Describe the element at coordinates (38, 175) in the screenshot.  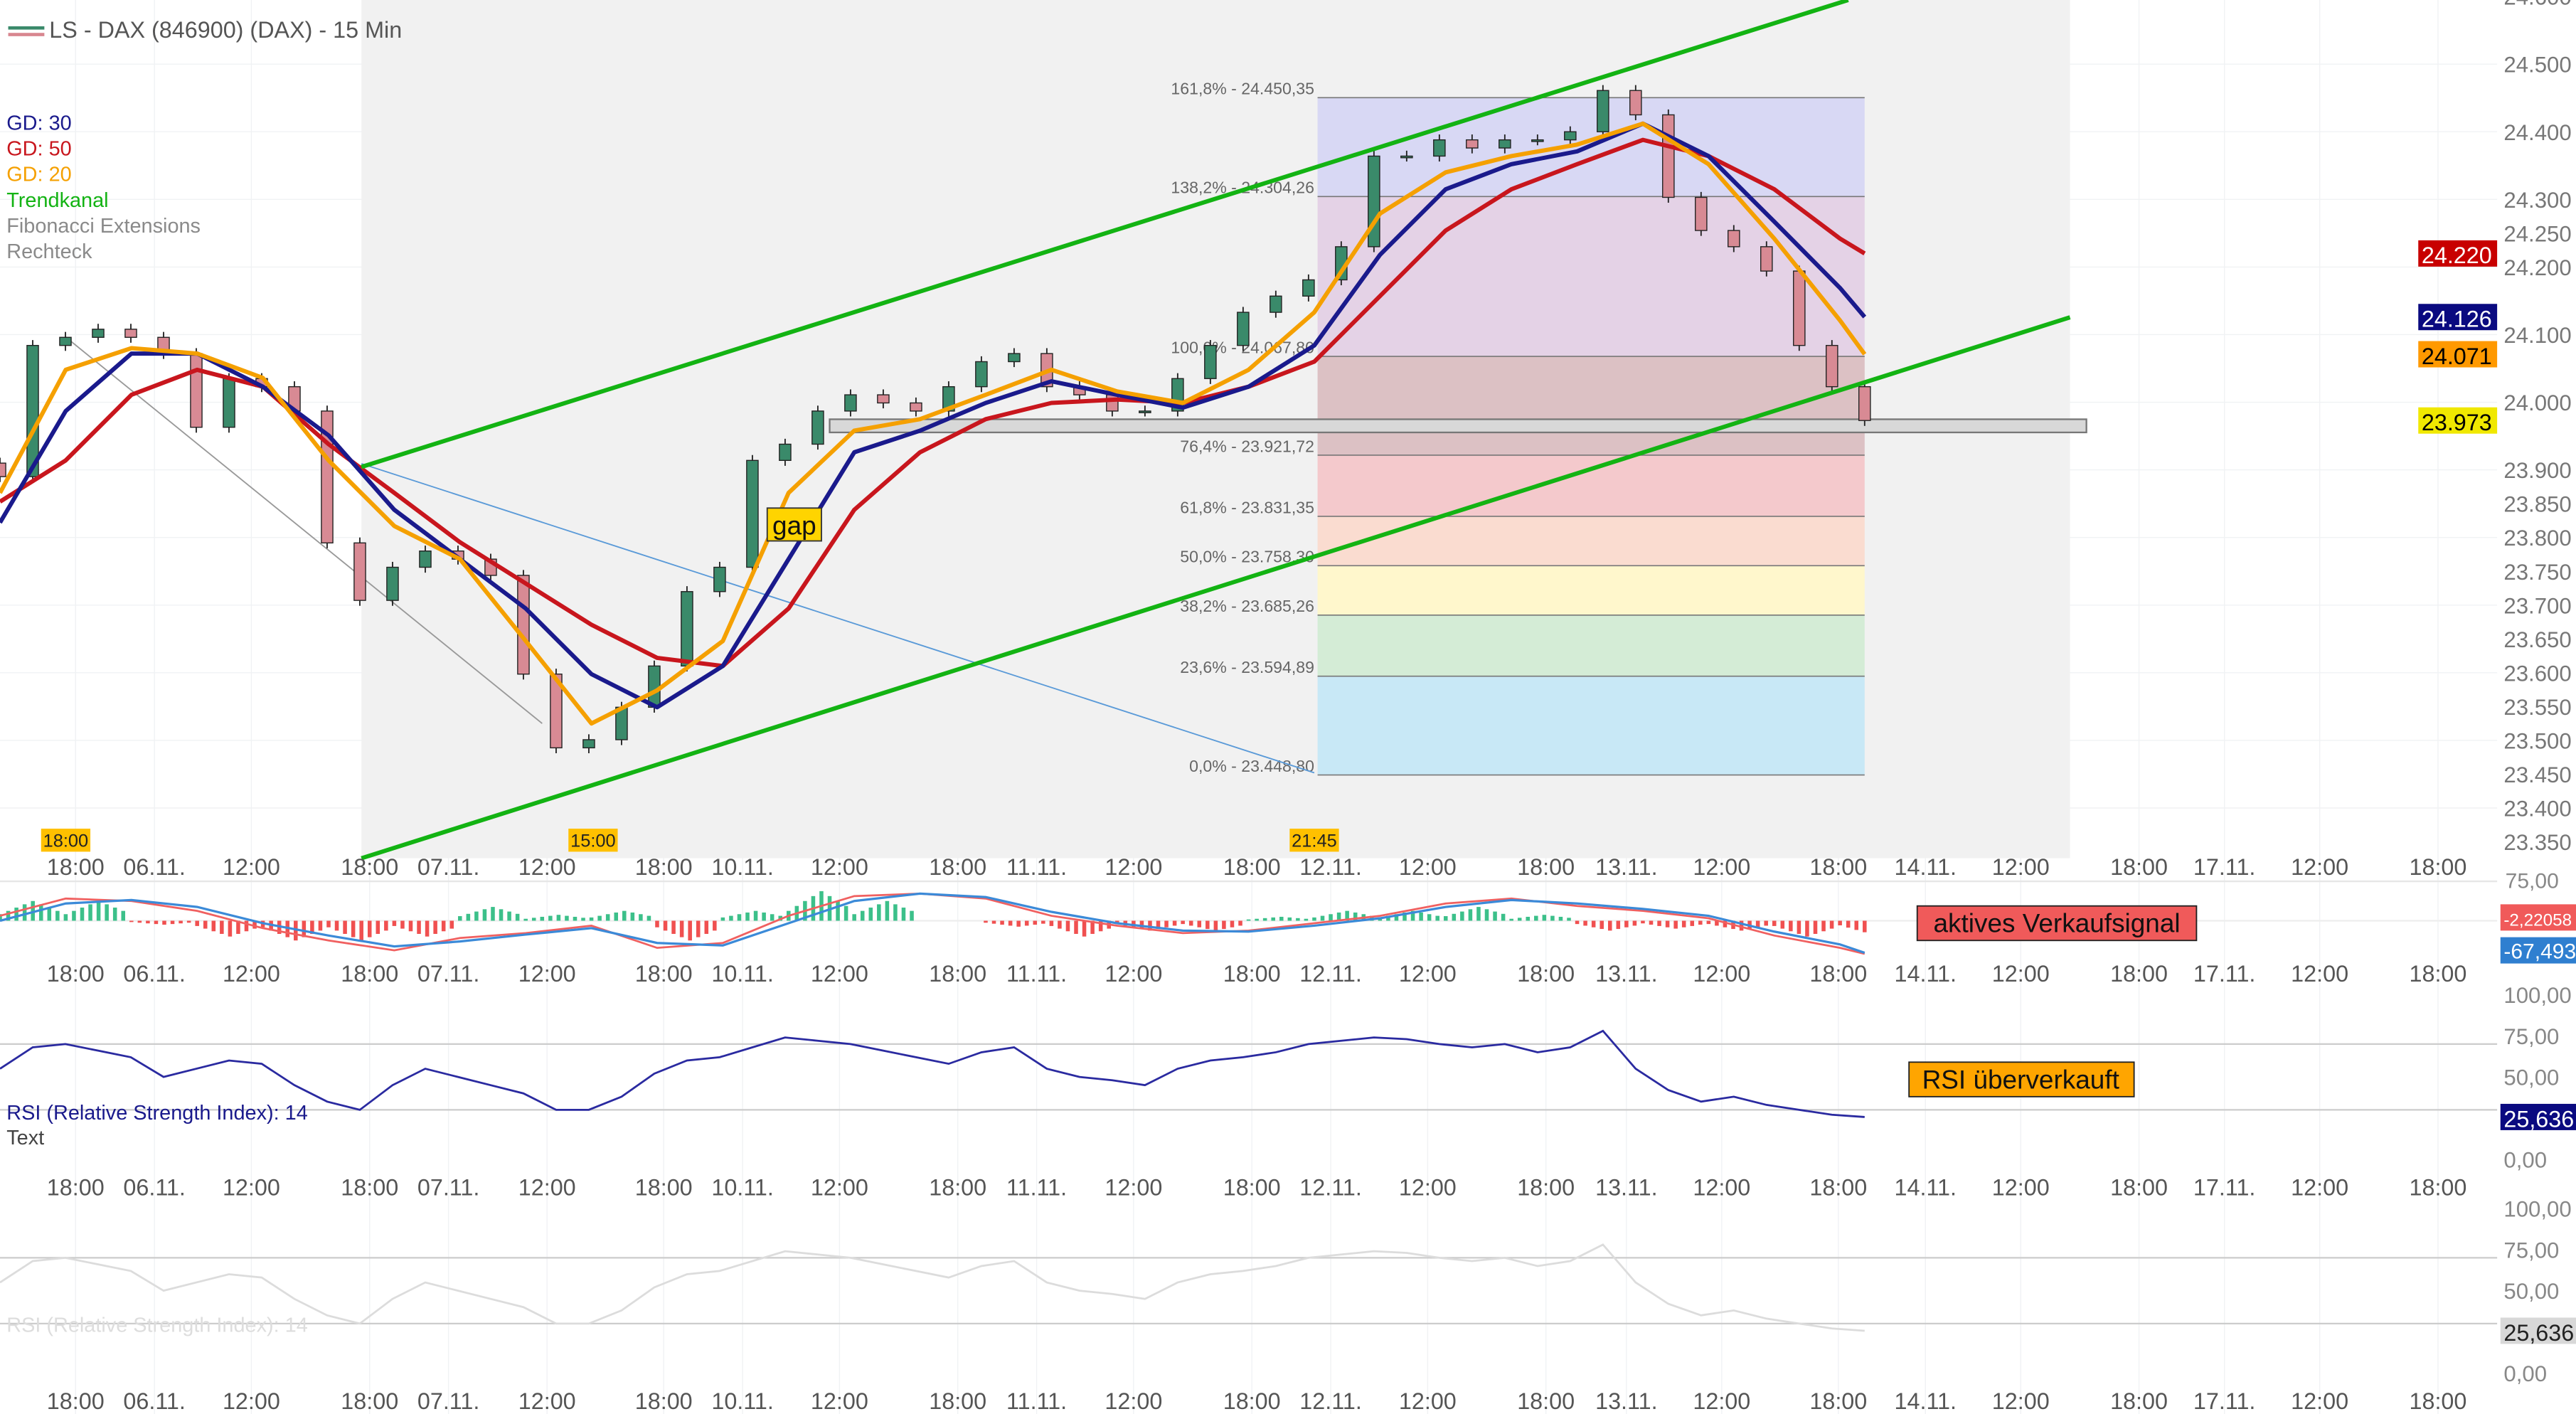
I see `legend-item: GD: 20` at that location.